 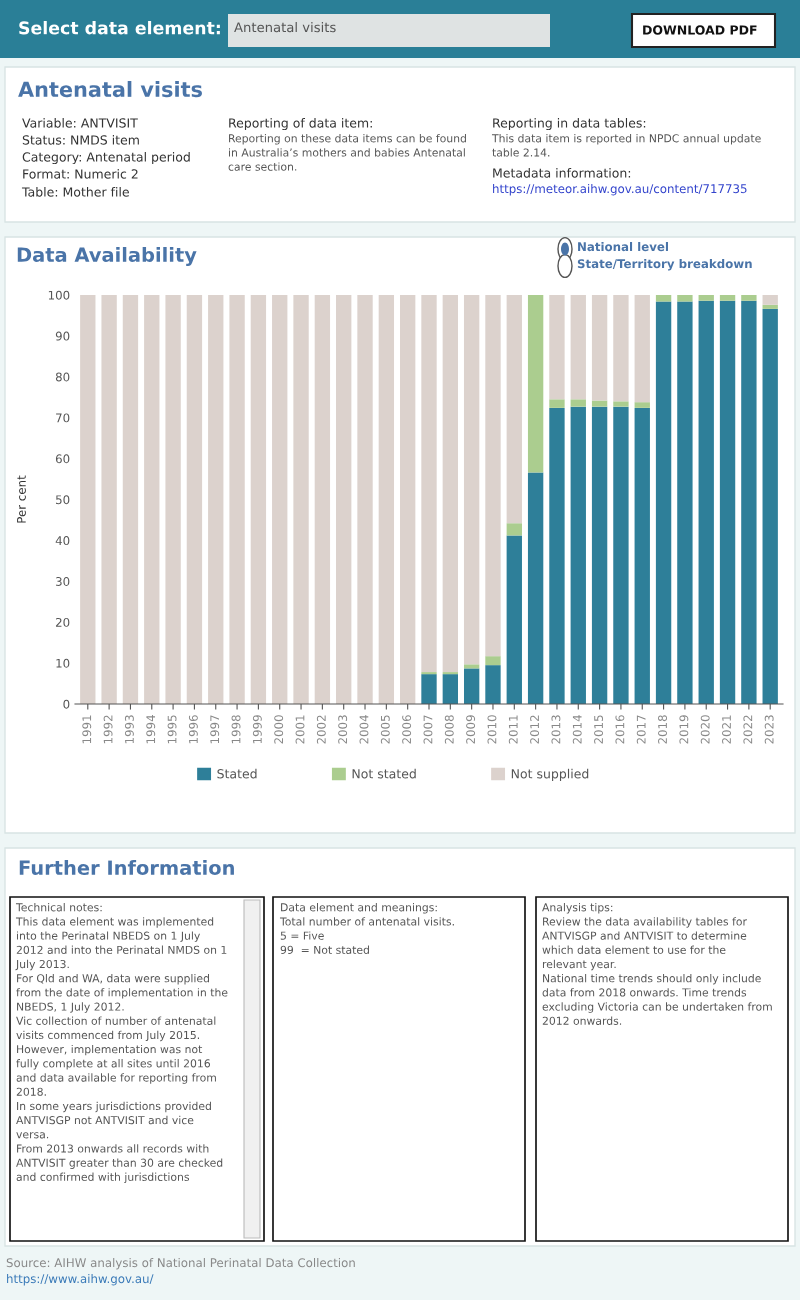 What do you see at coordinates (300, 729) in the screenshot?
I see `x-tick-label: 2001` at bounding box center [300, 729].